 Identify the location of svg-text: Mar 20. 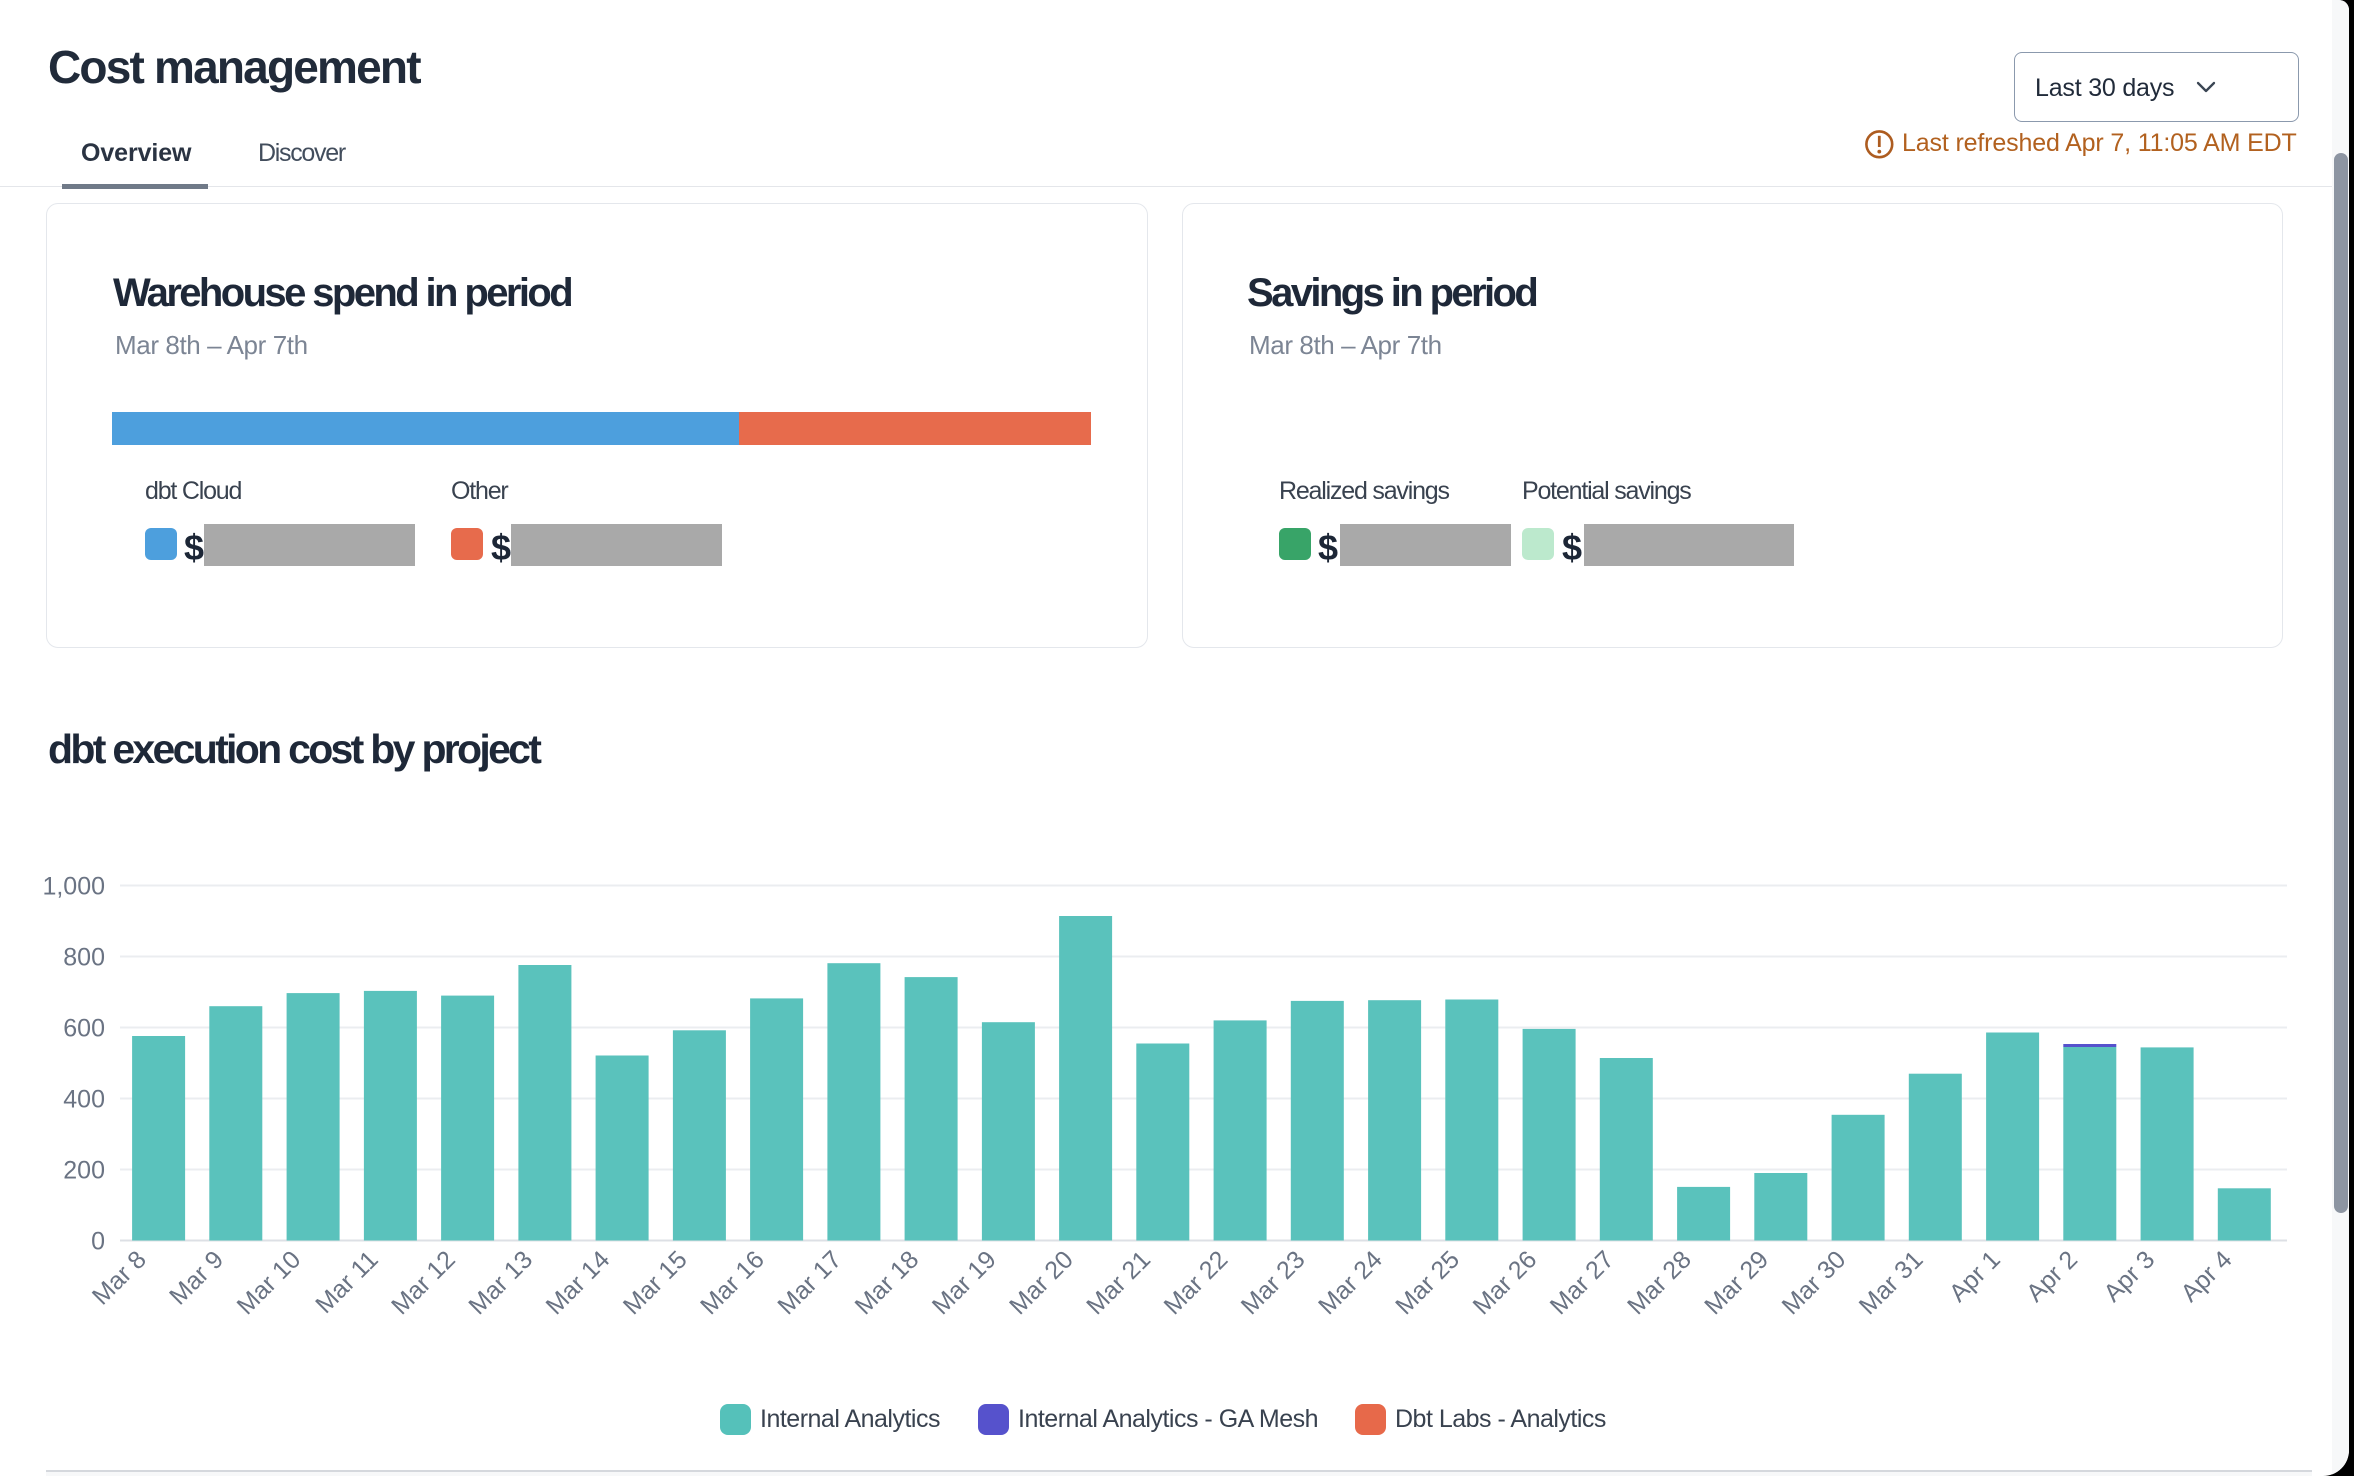
(1041, 1282).